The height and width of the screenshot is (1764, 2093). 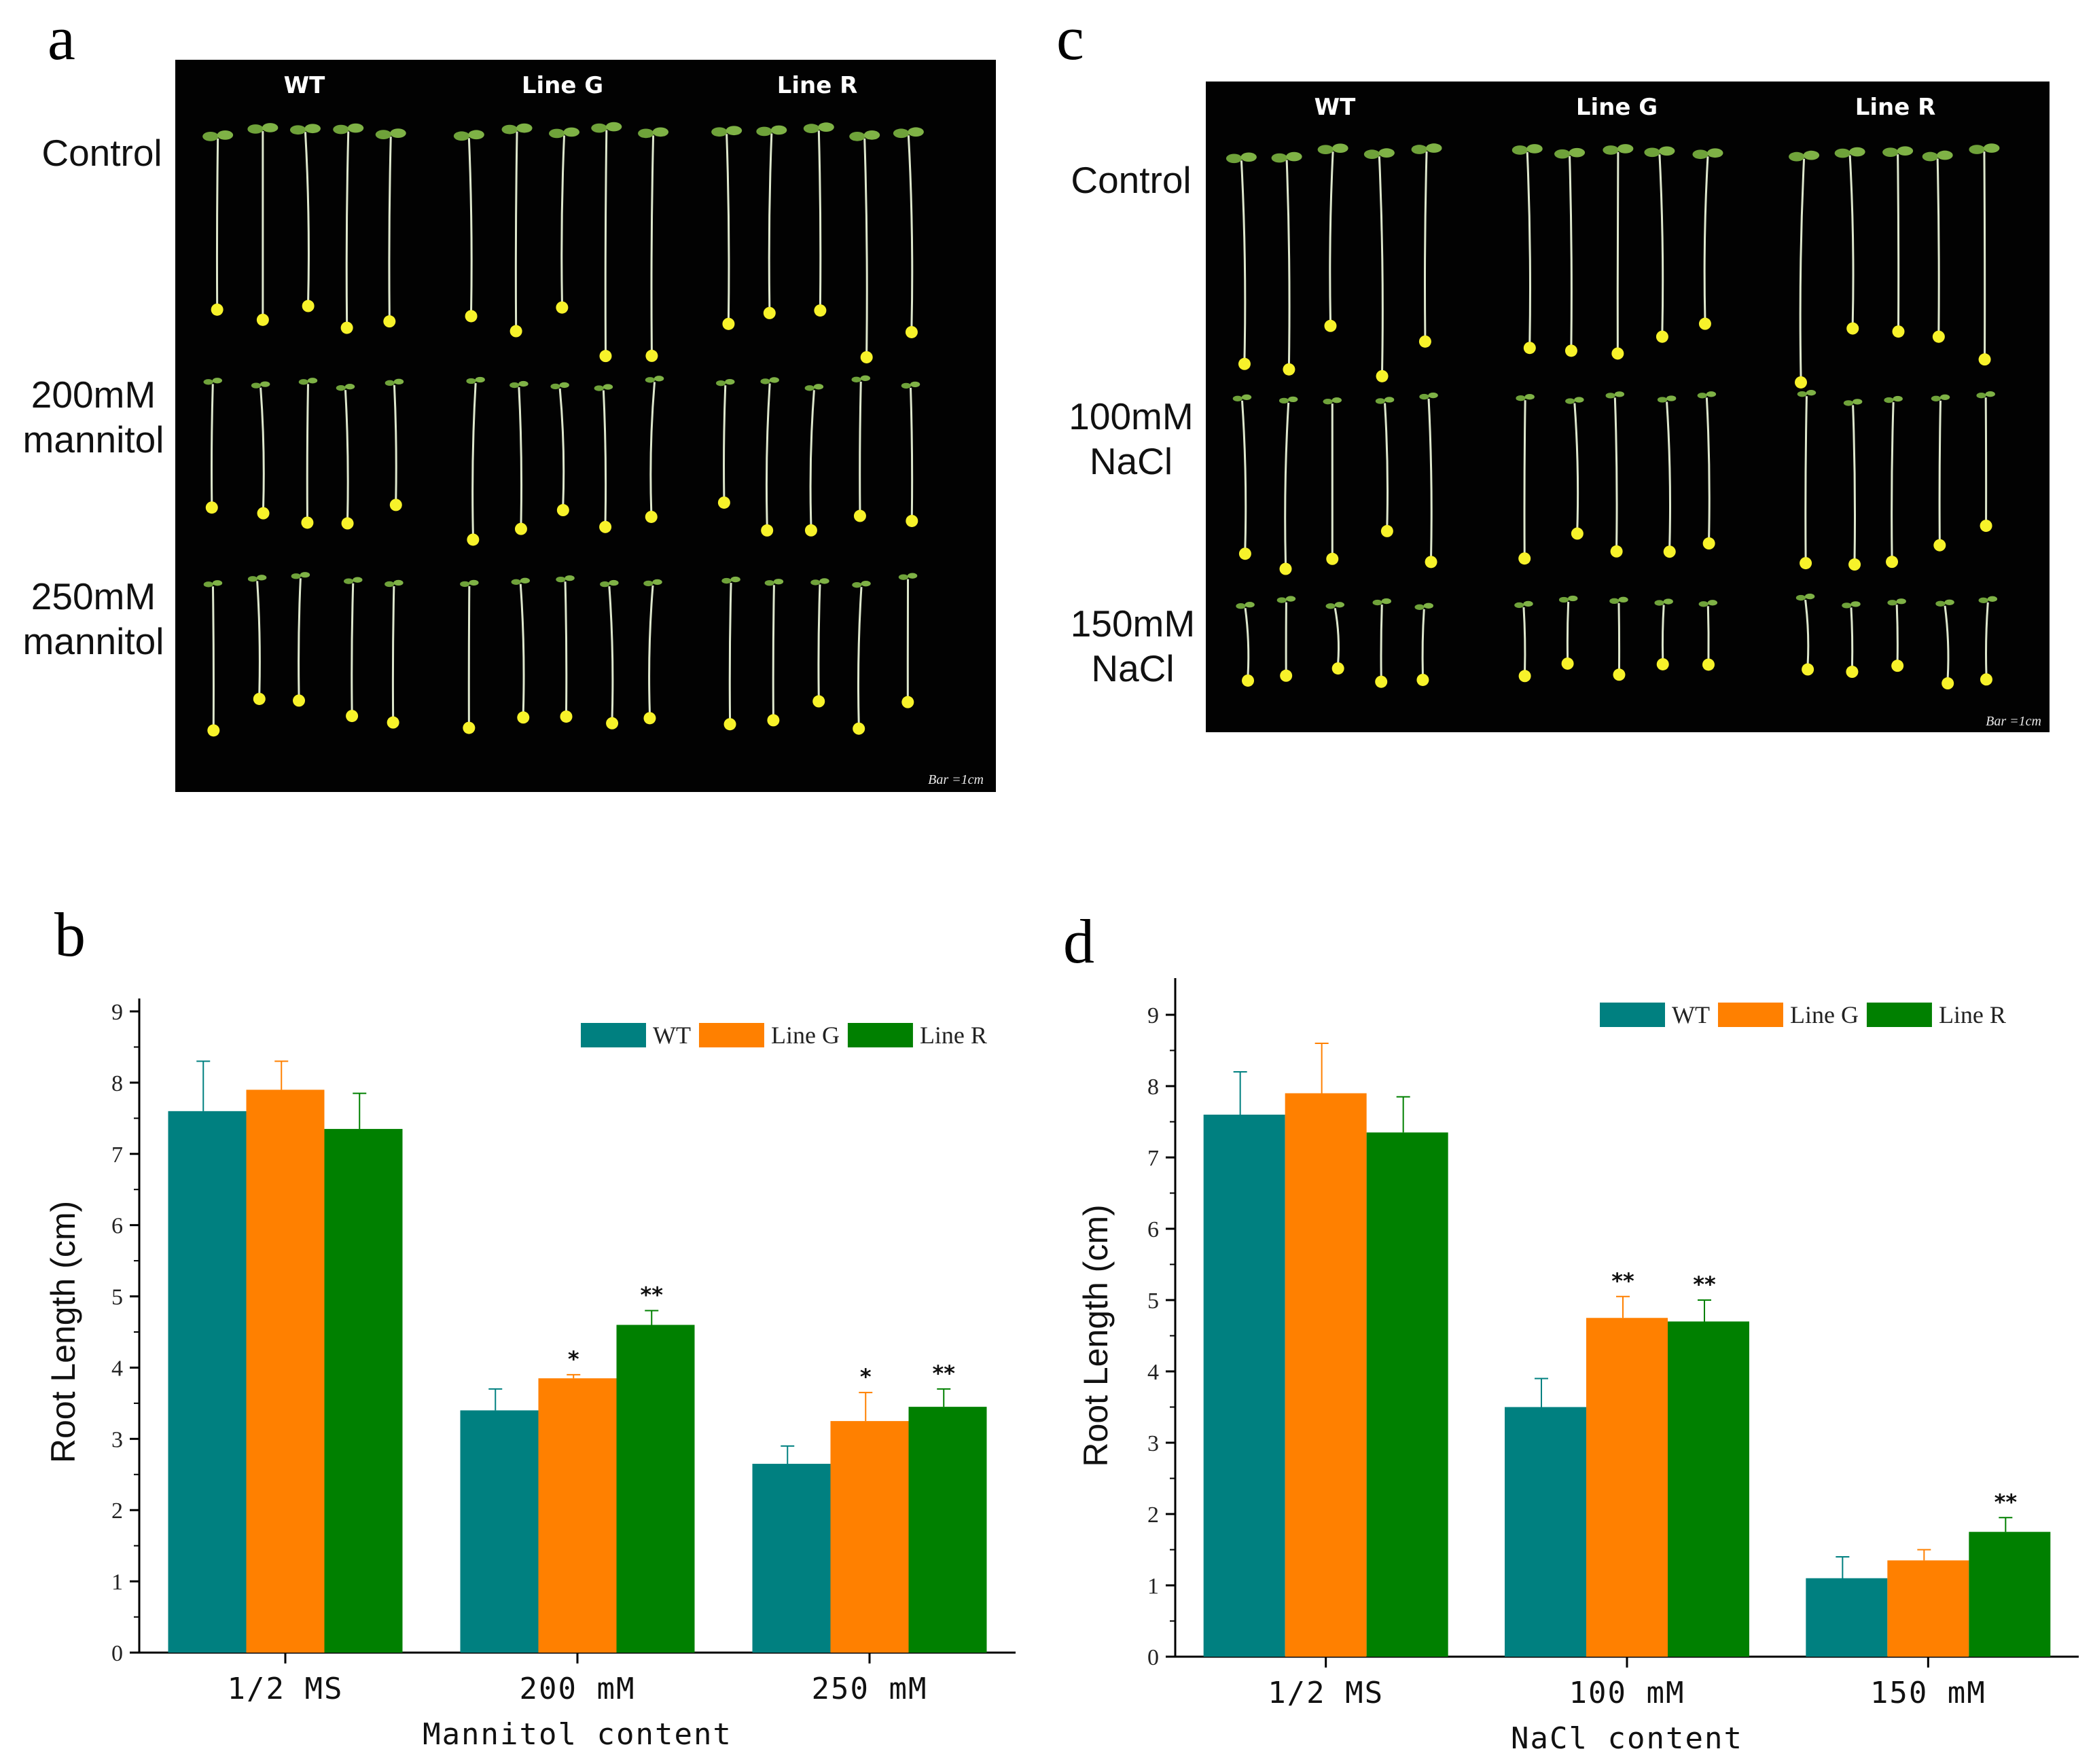 What do you see at coordinates (117, 1368) in the screenshot?
I see `y-tick-label: 4` at bounding box center [117, 1368].